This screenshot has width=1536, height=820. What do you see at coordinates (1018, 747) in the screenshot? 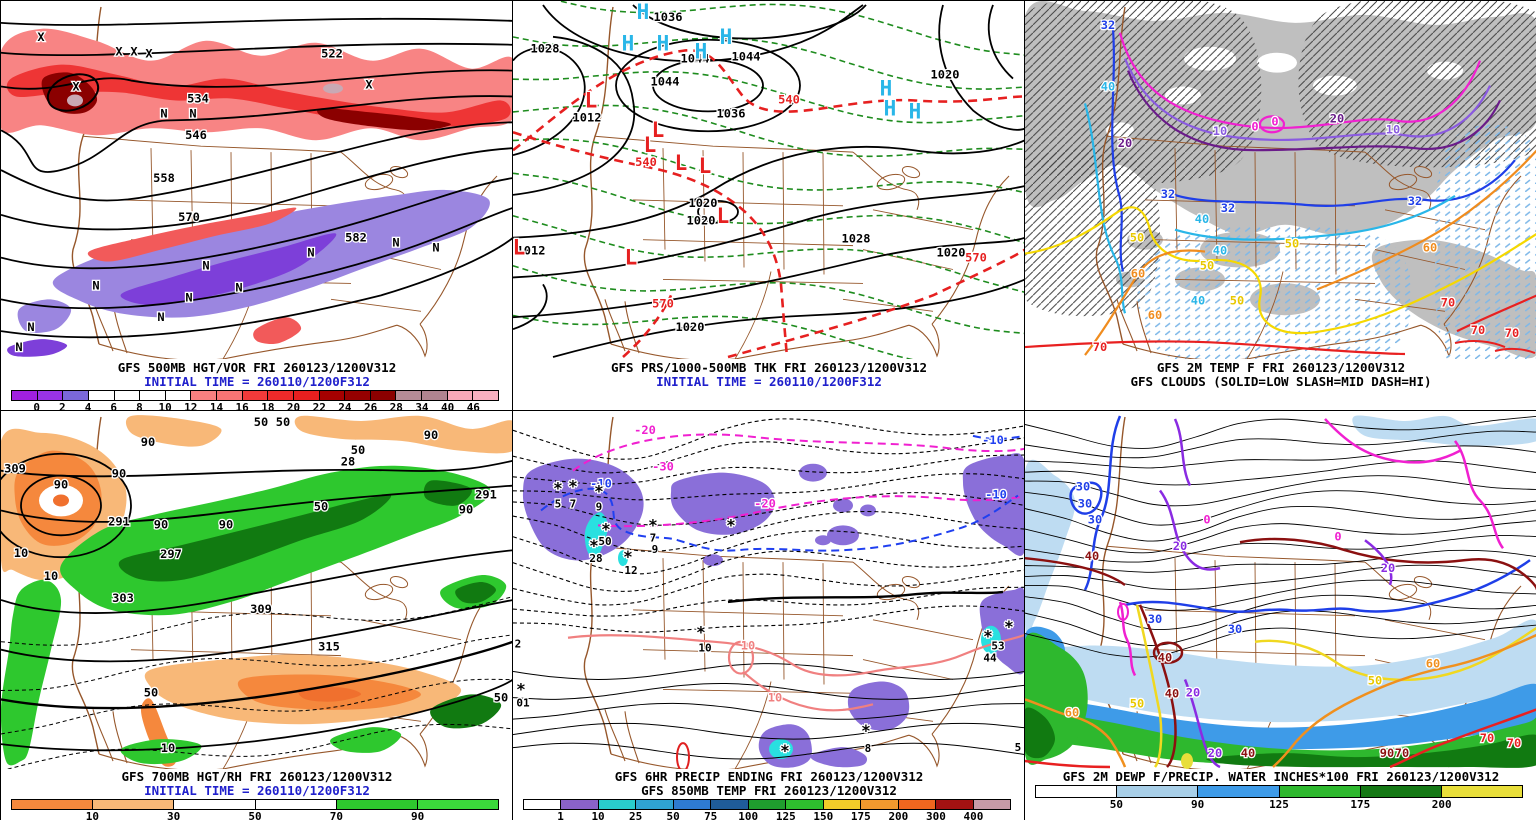
I see `map-label: 5` at bounding box center [1018, 747].